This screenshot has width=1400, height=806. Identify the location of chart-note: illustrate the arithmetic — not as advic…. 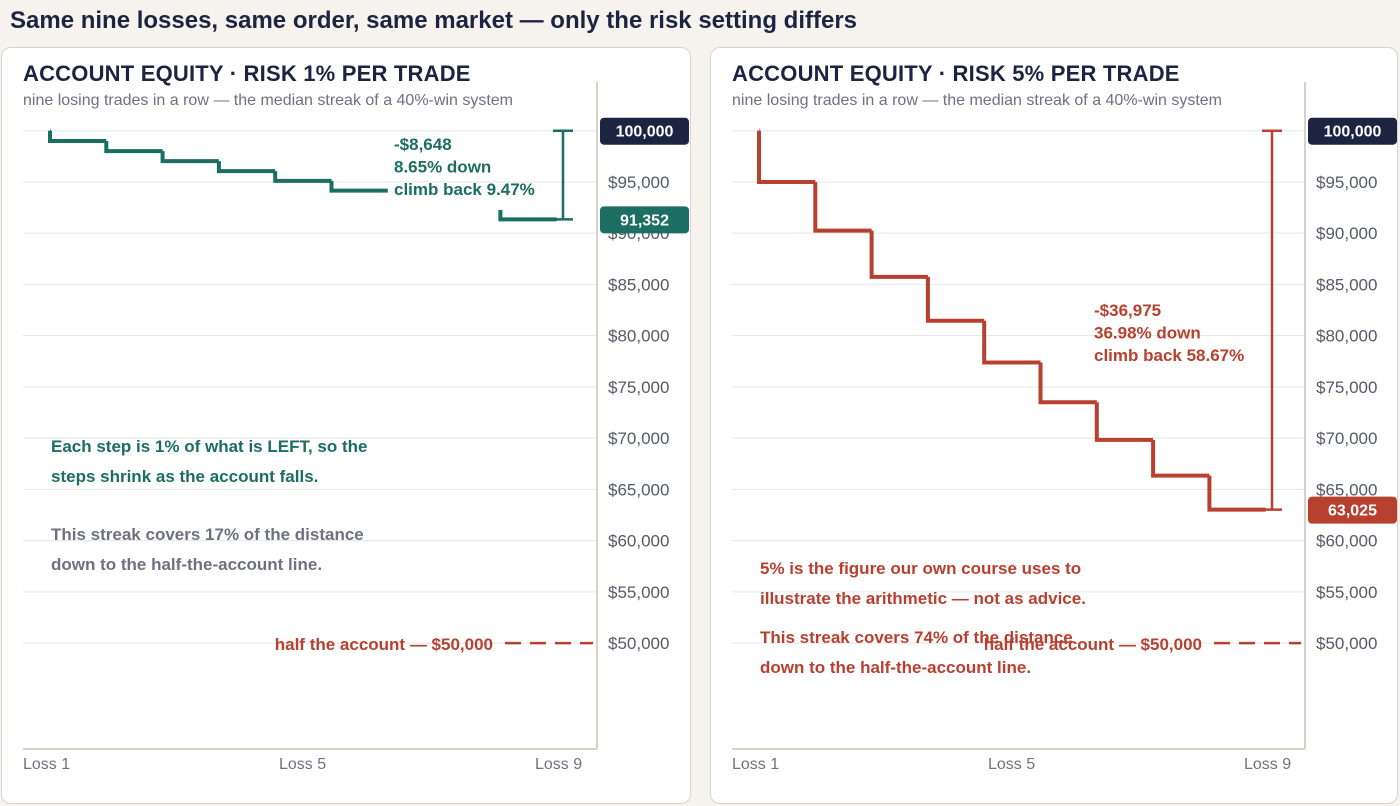
(923, 598).